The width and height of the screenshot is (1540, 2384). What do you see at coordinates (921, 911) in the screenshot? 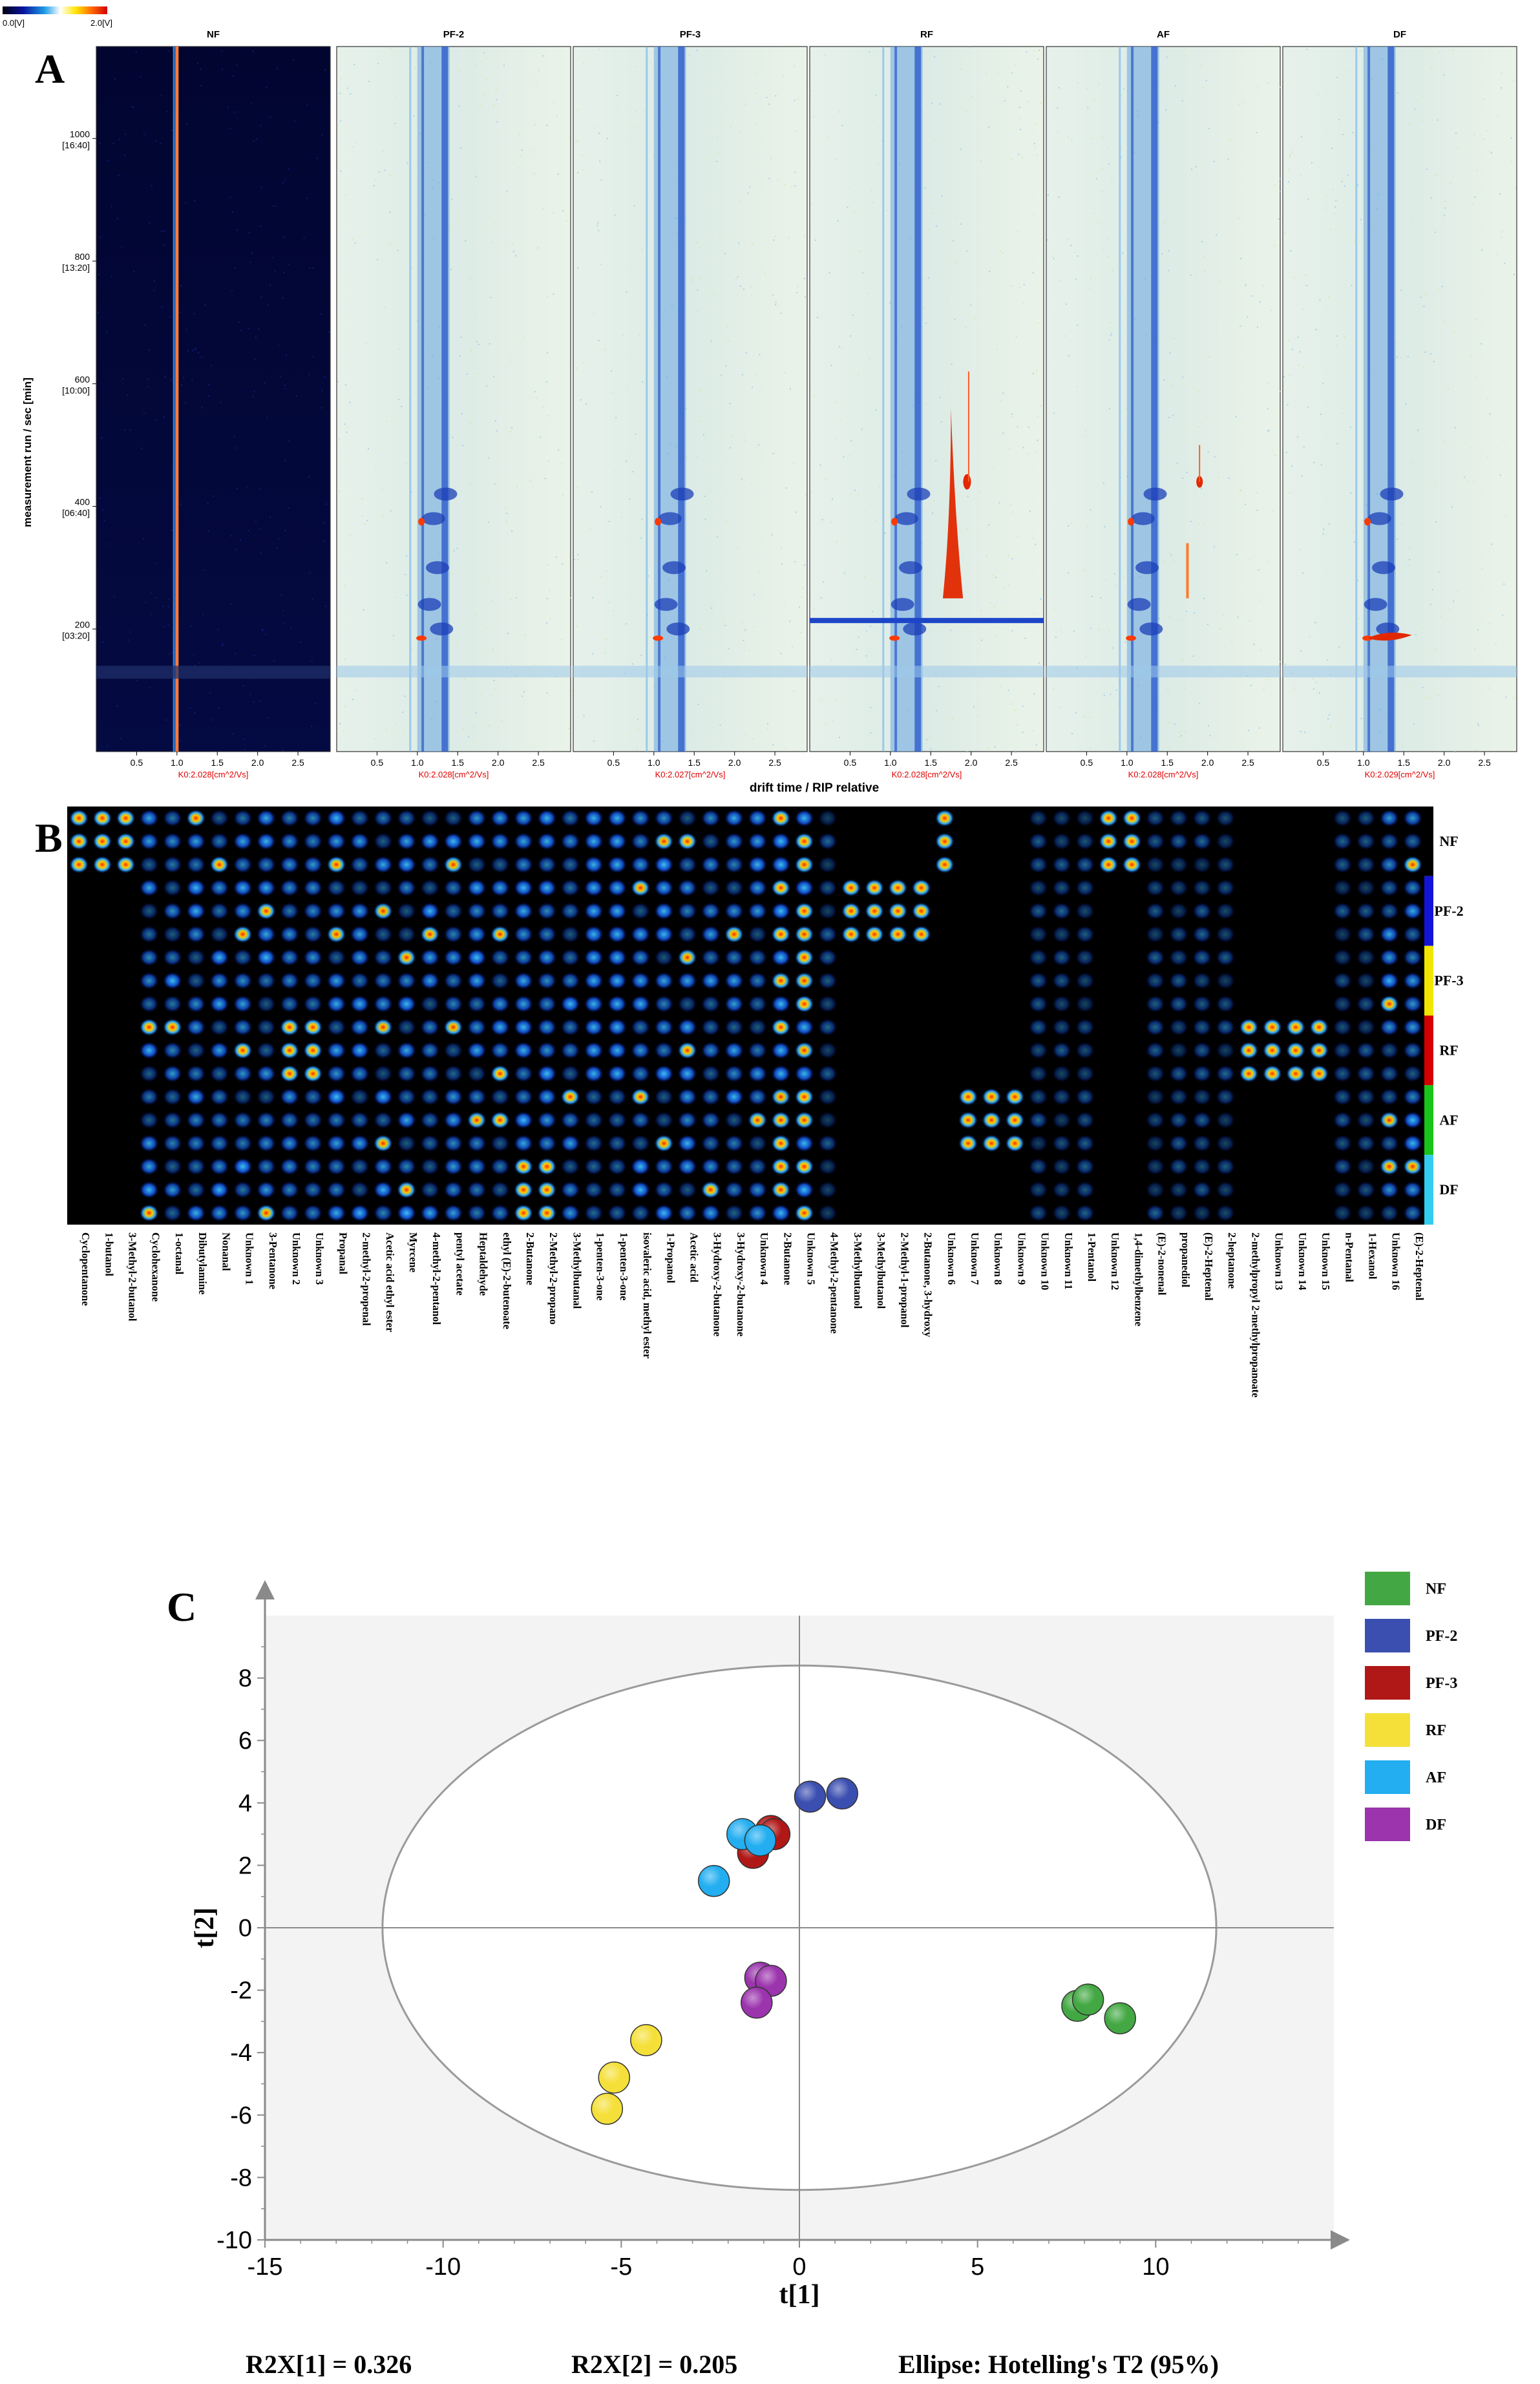
I see `gallery-column-2-butanone-3-hydroxy` at bounding box center [921, 911].